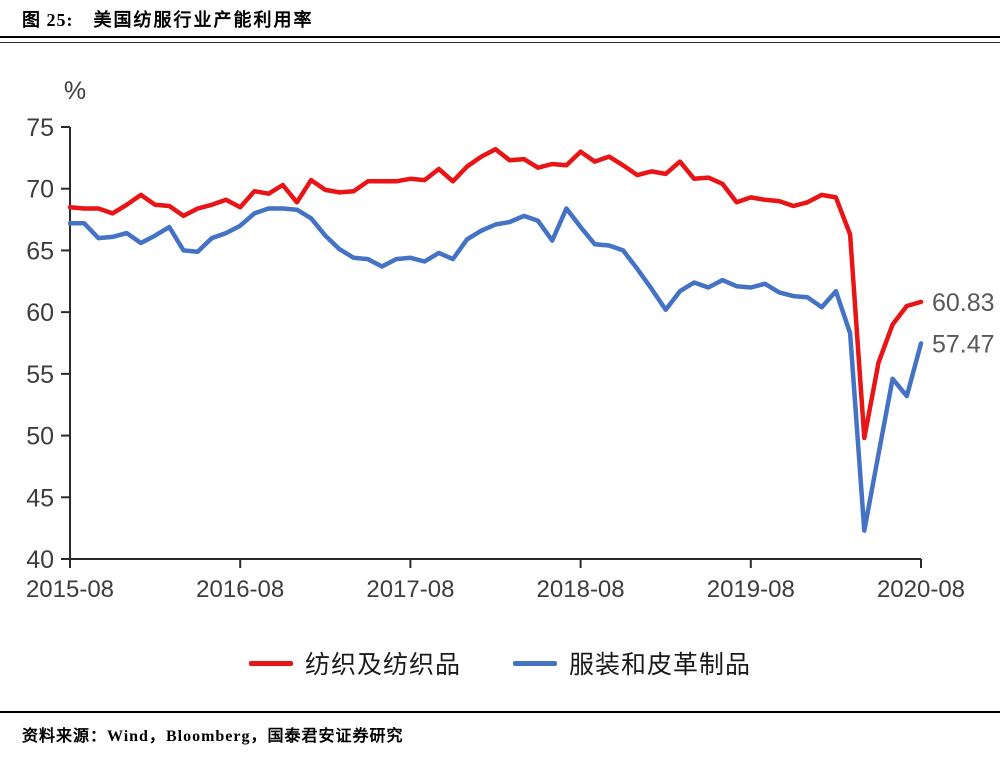 Image resolution: width=1000 pixels, height=763 pixels. I want to click on x-axis-tick-label: 2020-08, so click(921, 589).